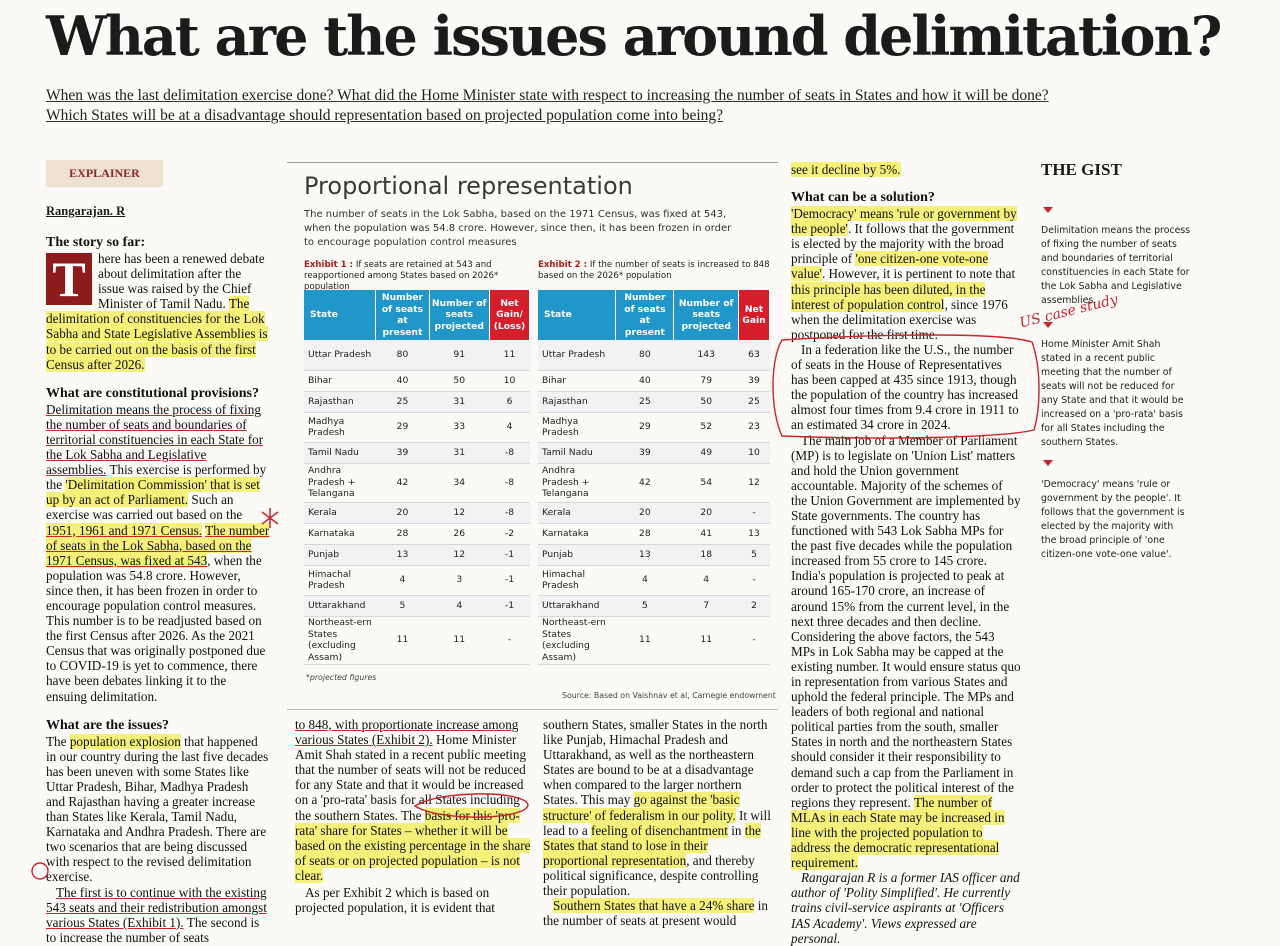 This screenshot has width=1280, height=946. I want to click on exhibit-1-cell: -8, so click(509, 453).